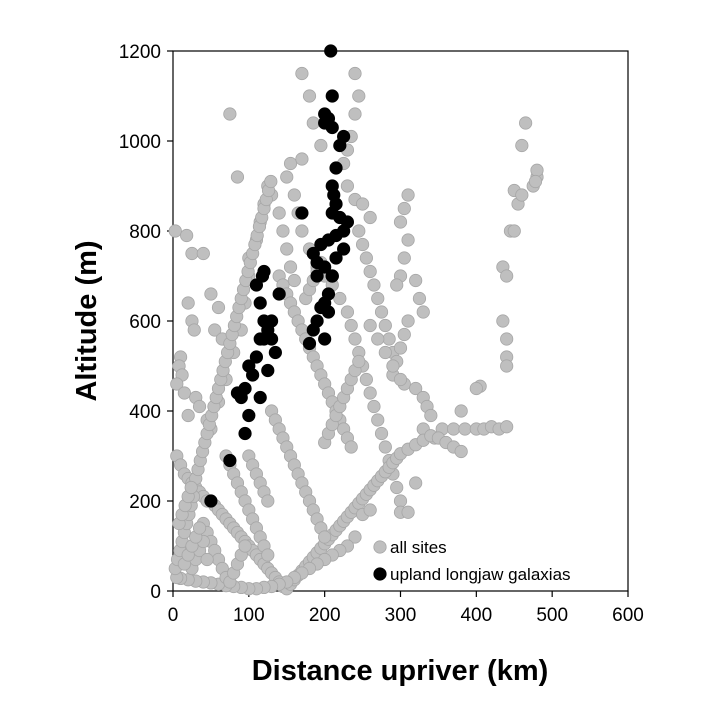 This screenshot has width=720, height=721. What do you see at coordinates (155, 592) in the screenshot?
I see `y-tick-label: 0` at bounding box center [155, 592].